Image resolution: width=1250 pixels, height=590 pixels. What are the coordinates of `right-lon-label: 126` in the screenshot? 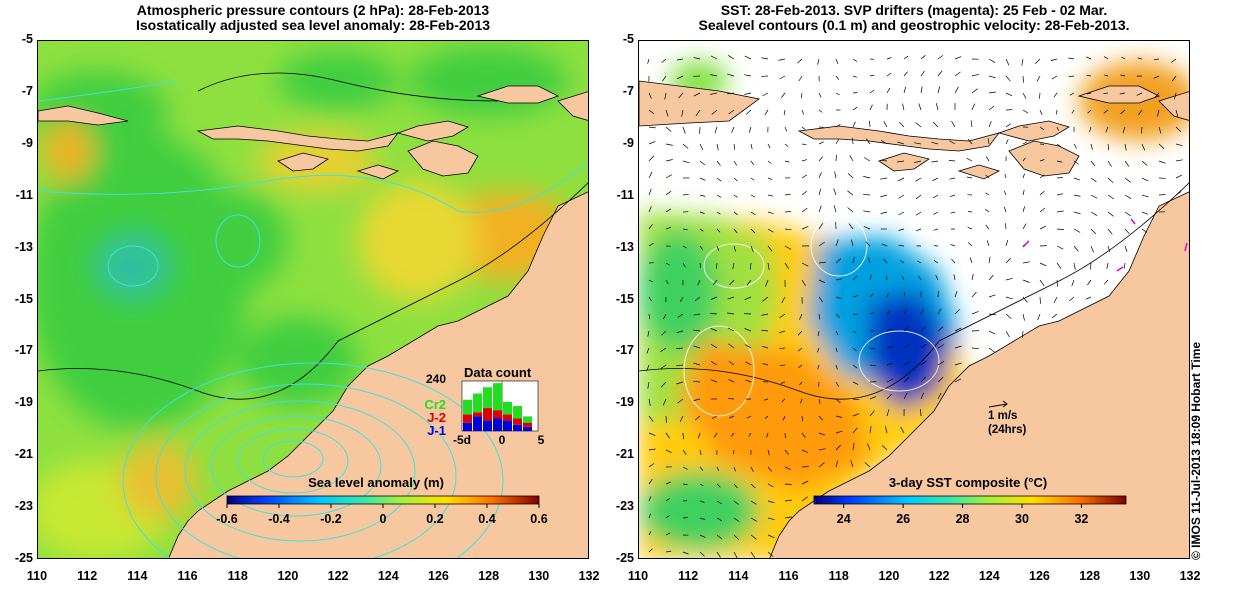 It's located at (1039, 576).